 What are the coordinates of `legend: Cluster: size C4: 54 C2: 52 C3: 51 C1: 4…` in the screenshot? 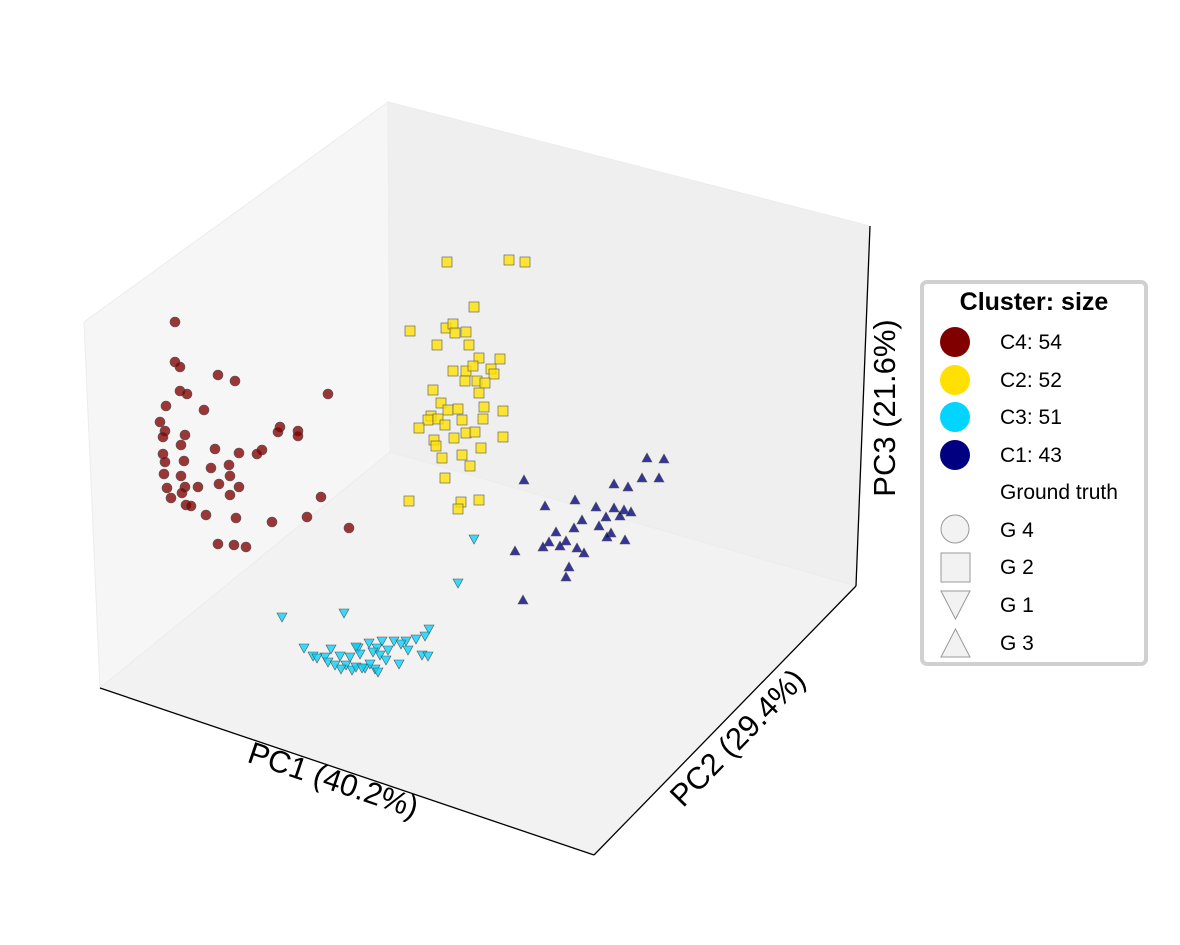 It's located at (1034, 473).